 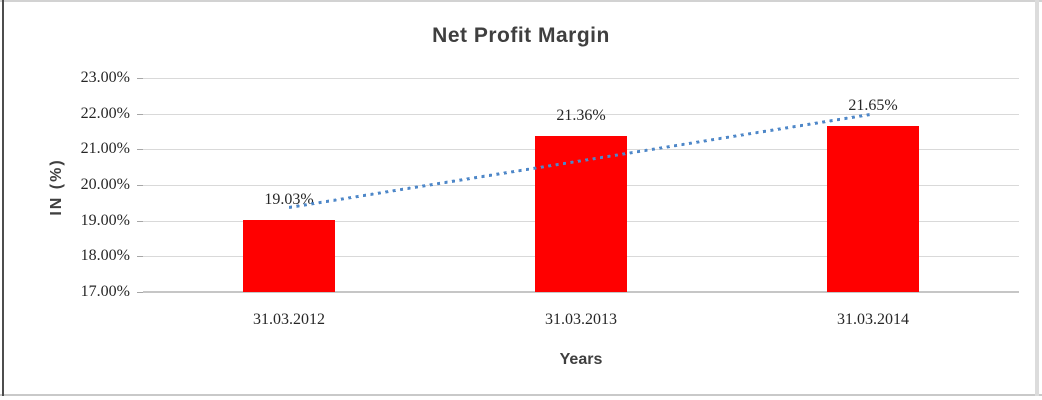 What do you see at coordinates (105, 149) in the screenshot?
I see `y-tick-label: 21.00%` at bounding box center [105, 149].